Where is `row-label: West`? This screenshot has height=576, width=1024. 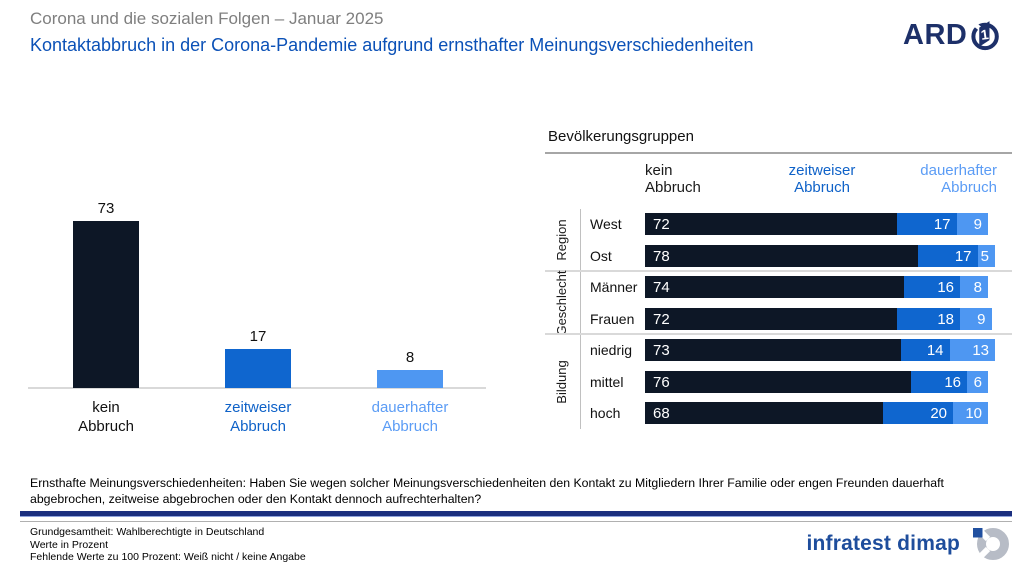 row-label: West is located at coordinates (606, 224).